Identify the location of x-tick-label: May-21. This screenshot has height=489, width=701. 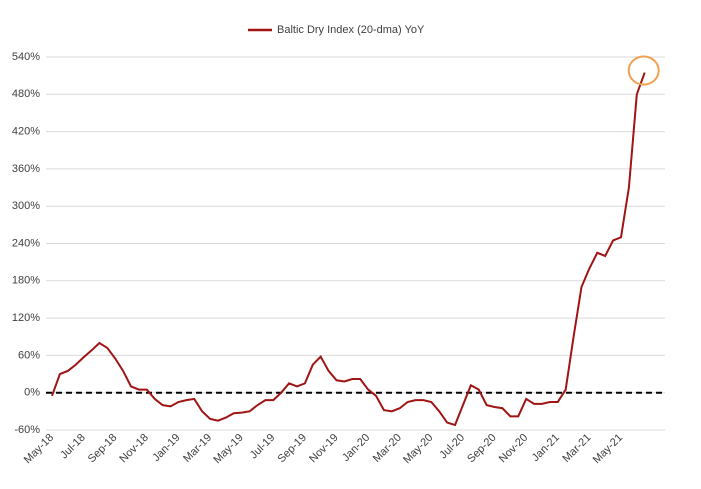
(608, 449).